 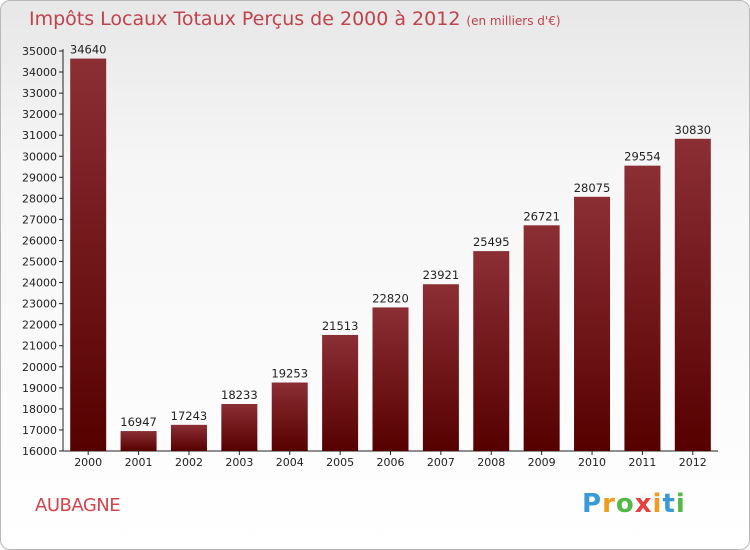 What do you see at coordinates (290, 462) in the screenshot?
I see `x-tick-label: 2004` at bounding box center [290, 462].